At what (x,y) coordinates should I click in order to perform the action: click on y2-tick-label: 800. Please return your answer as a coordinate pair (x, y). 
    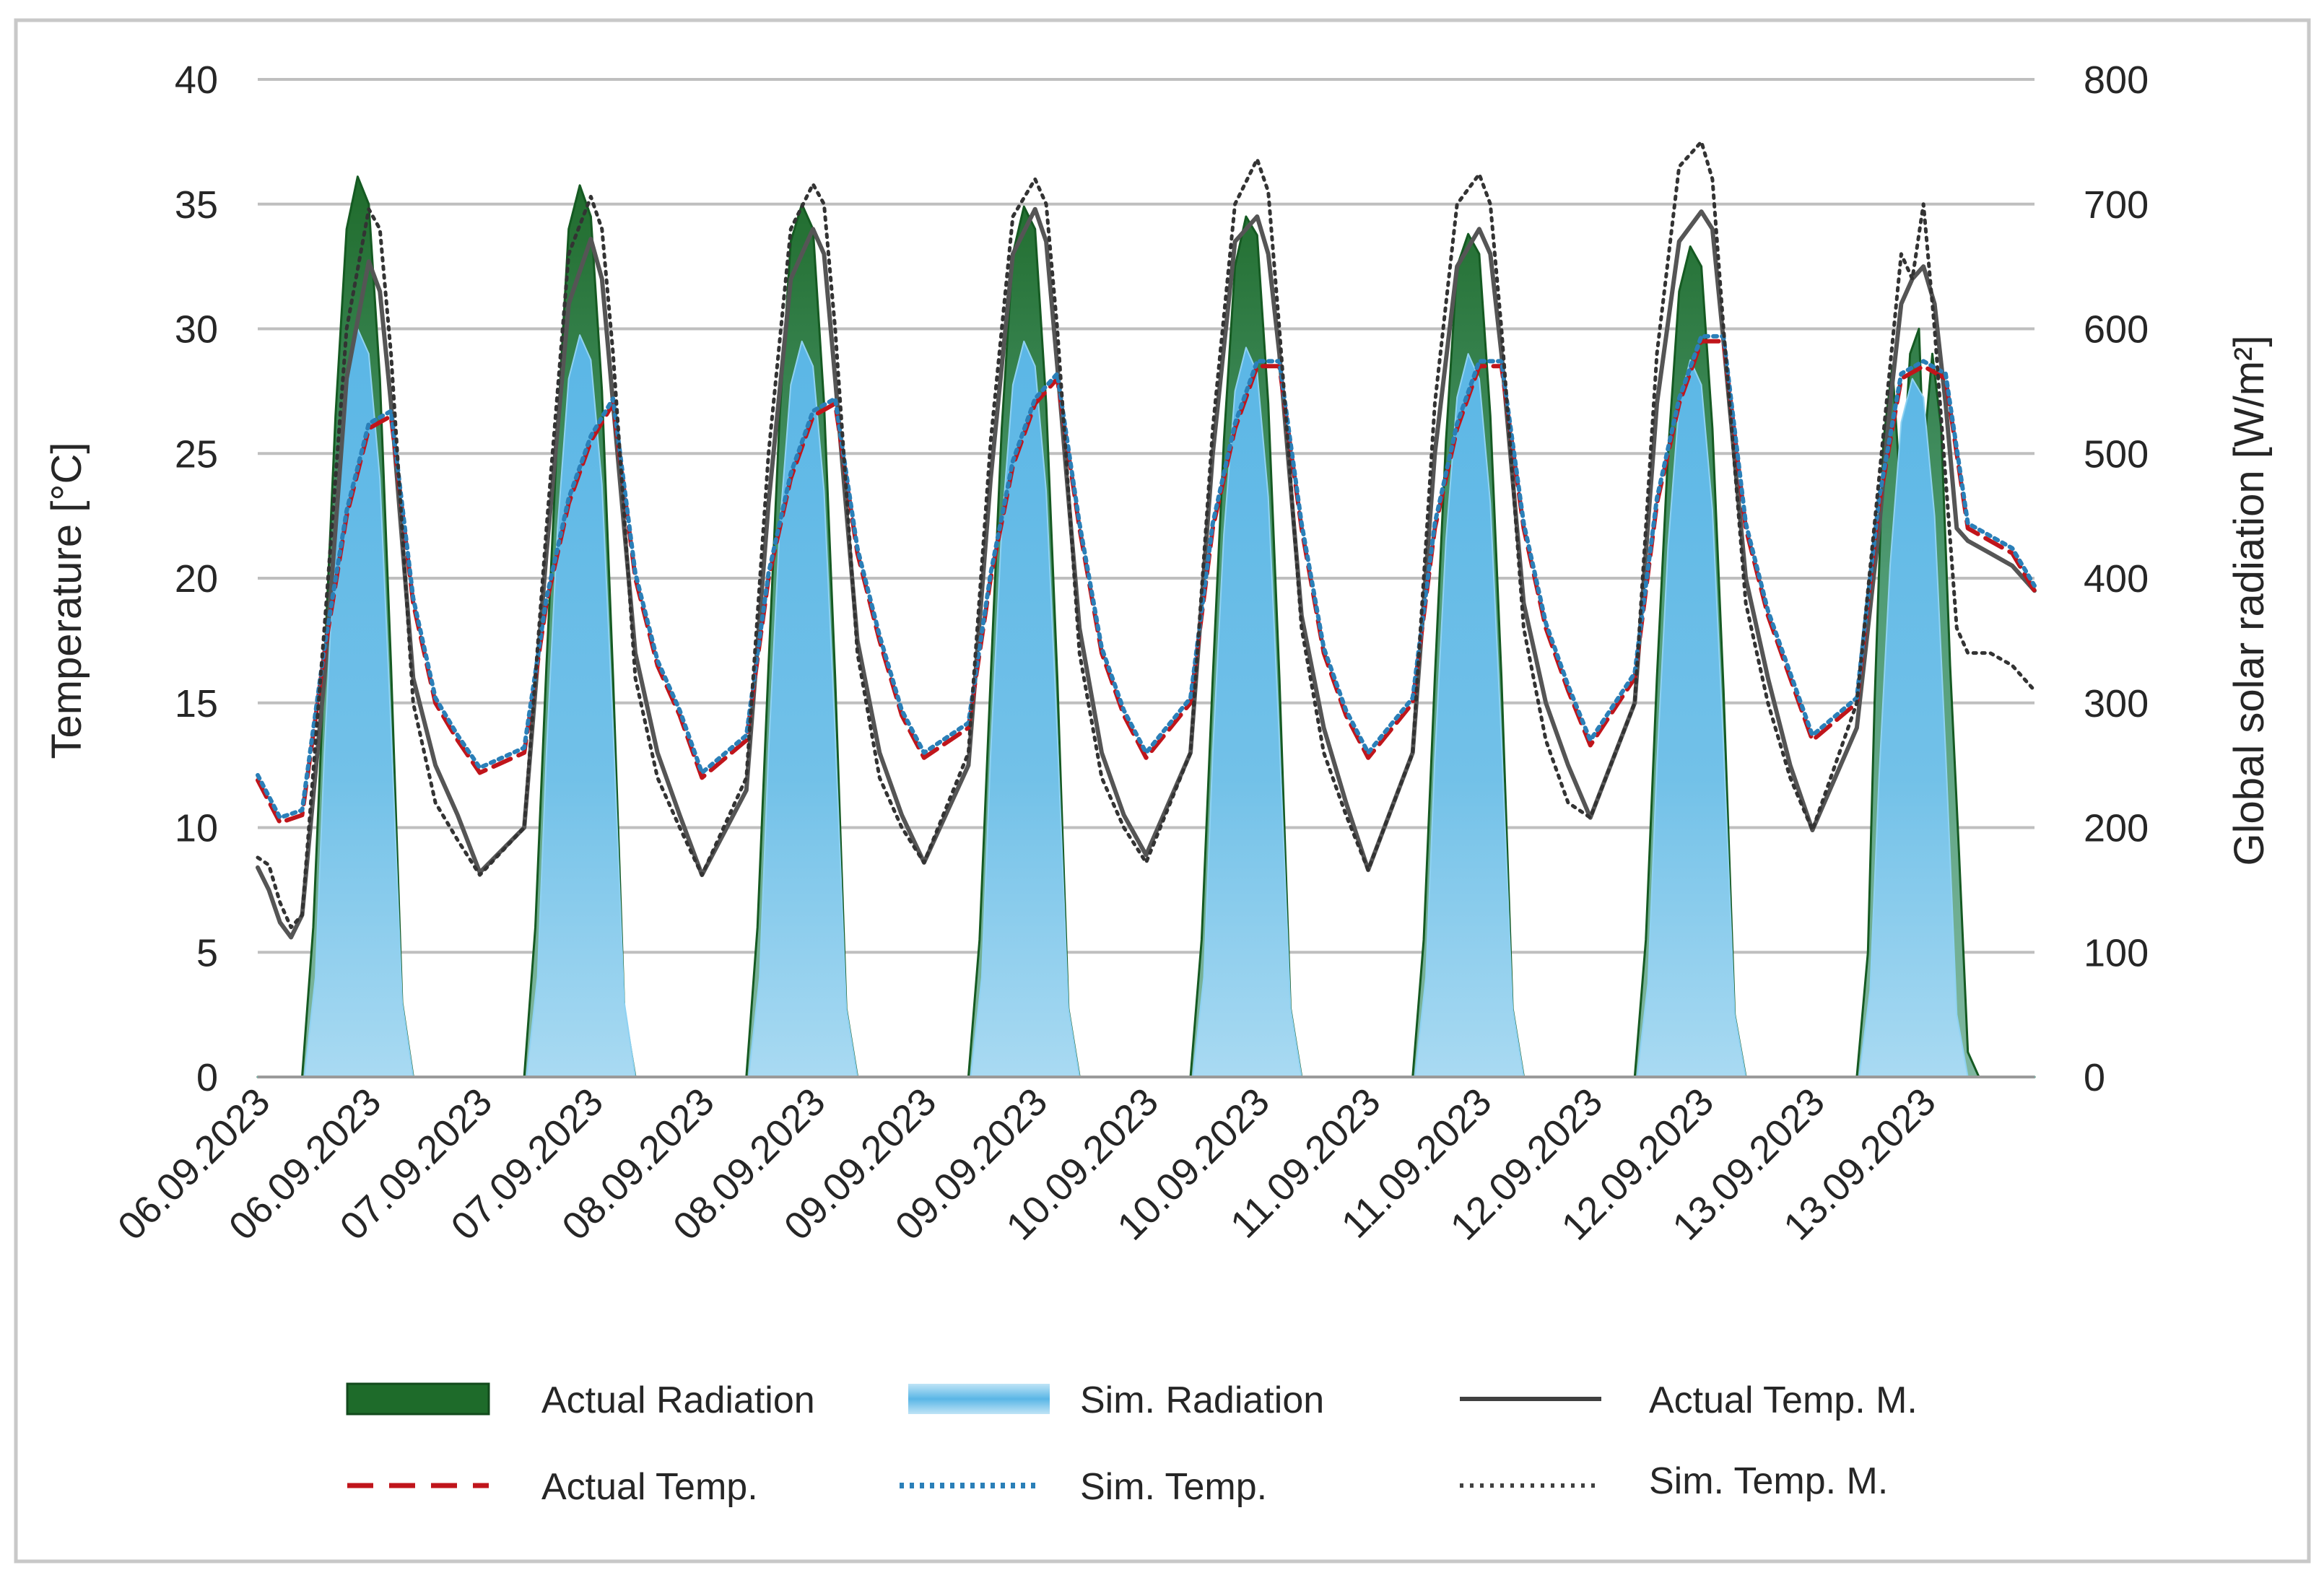
    Looking at the image, I should click on (2116, 80).